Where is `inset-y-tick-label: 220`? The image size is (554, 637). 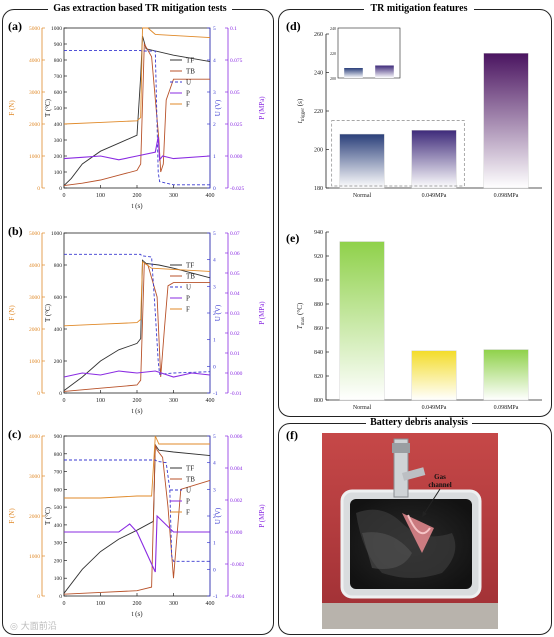
inset-y-tick-label: 220 is located at coordinates (333, 53).